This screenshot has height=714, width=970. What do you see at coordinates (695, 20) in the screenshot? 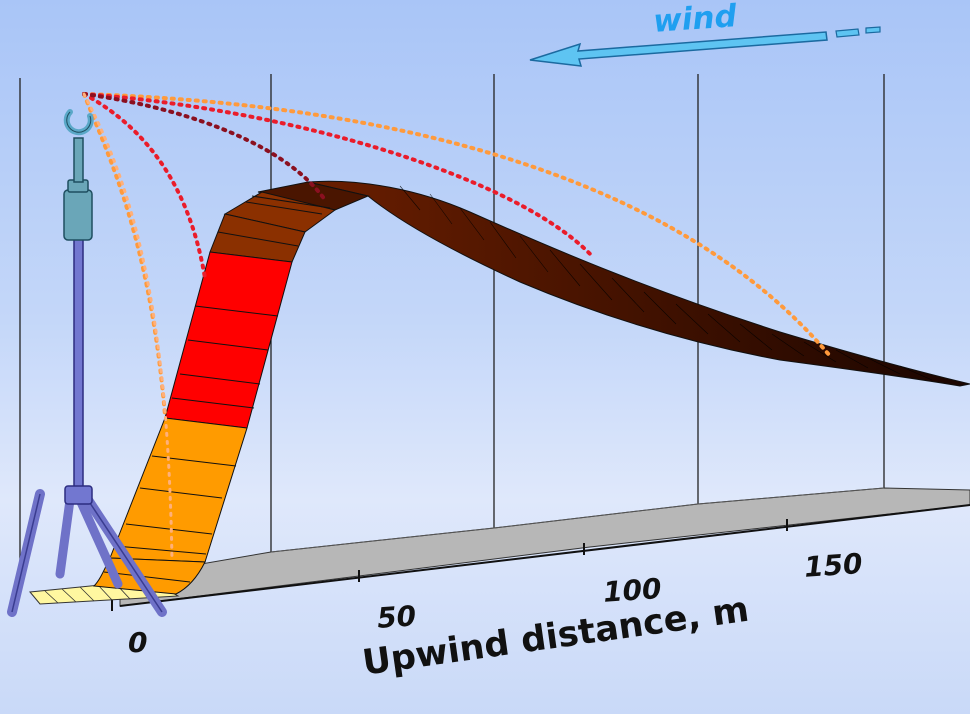
I see `wind-label: wind` at bounding box center [695, 20].